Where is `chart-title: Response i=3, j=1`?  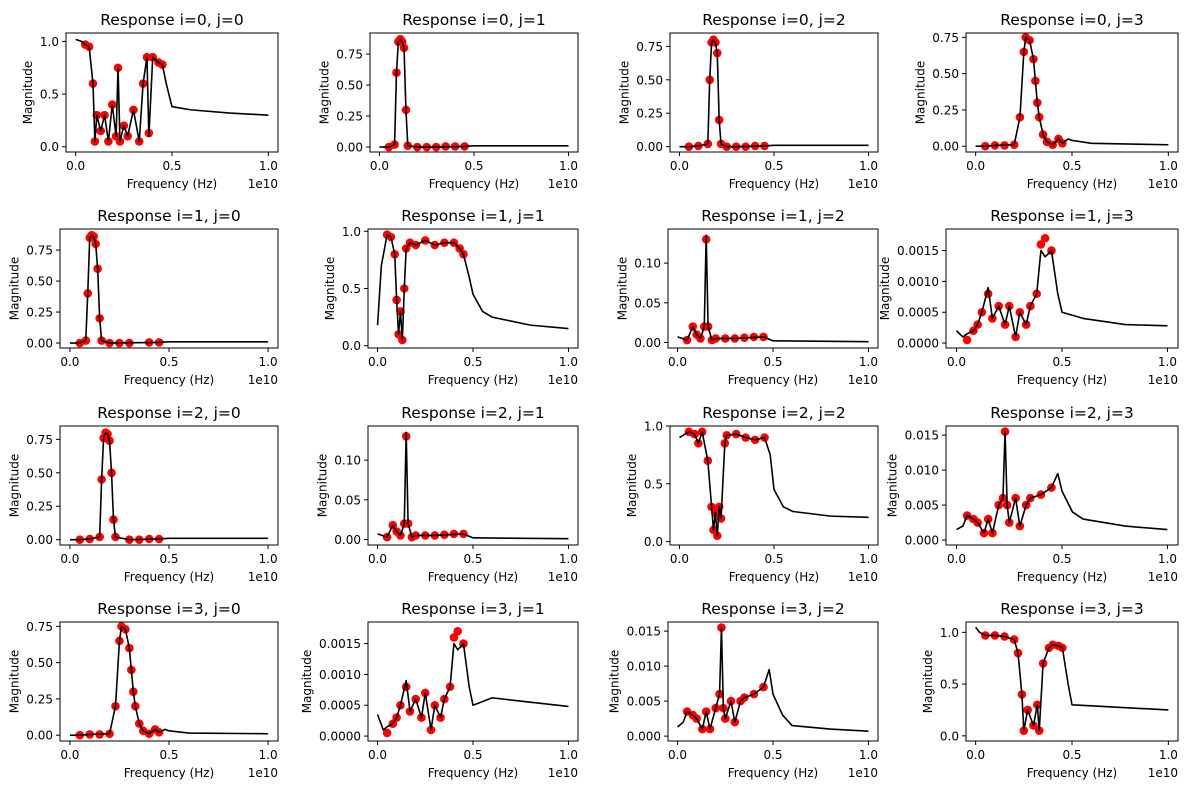
chart-title: Response i=3, j=1 is located at coordinates (473, 609).